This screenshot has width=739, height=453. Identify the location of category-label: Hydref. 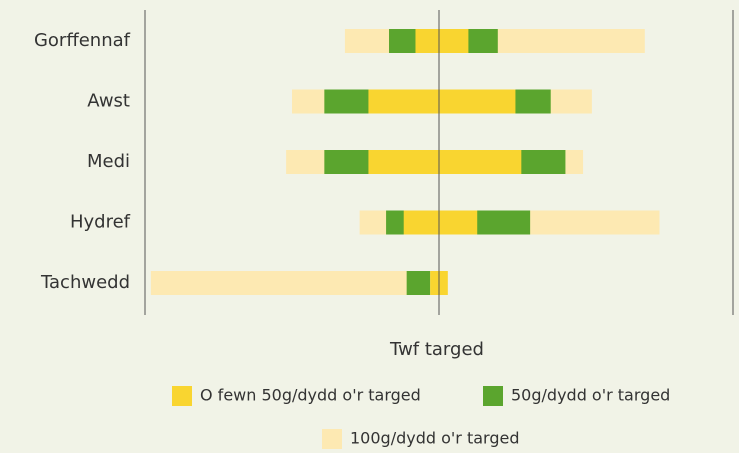
(100, 222).